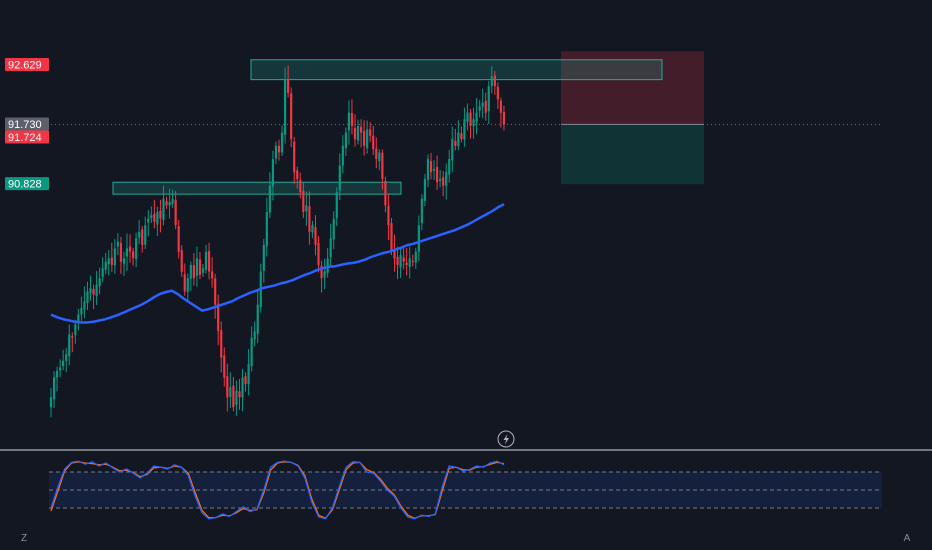 Image resolution: width=932 pixels, height=550 pixels. Describe the element at coordinates (907, 538) in the screenshot. I see `right-corner-button: A` at that location.